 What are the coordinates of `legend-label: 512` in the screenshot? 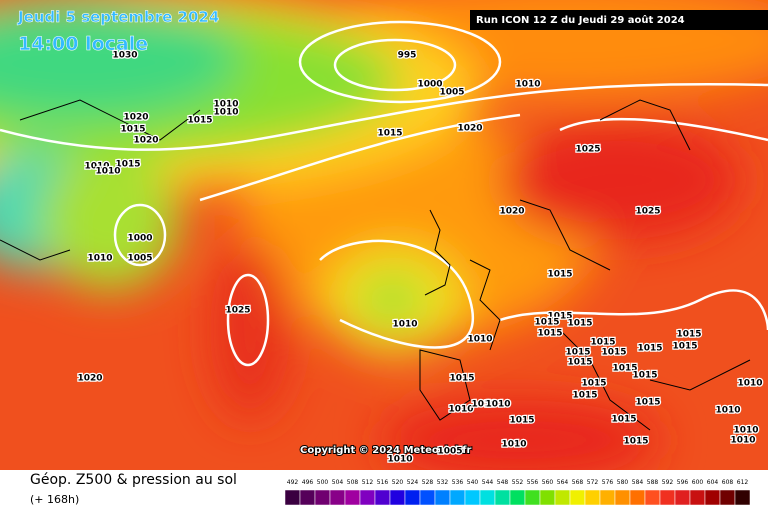 It's located at (368, 482).